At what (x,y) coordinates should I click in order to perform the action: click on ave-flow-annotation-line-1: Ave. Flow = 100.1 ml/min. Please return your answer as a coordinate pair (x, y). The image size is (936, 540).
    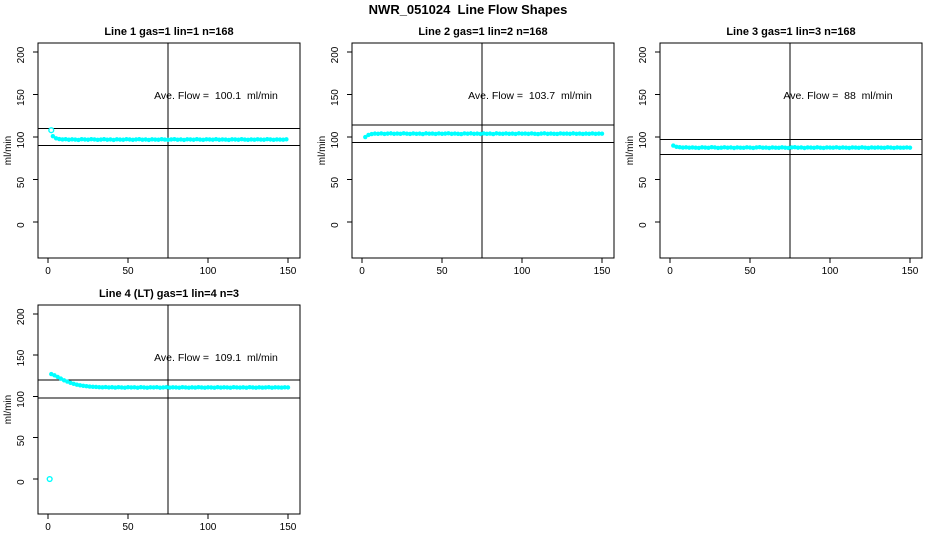
    Looking at the image, I should click on (216, 96).